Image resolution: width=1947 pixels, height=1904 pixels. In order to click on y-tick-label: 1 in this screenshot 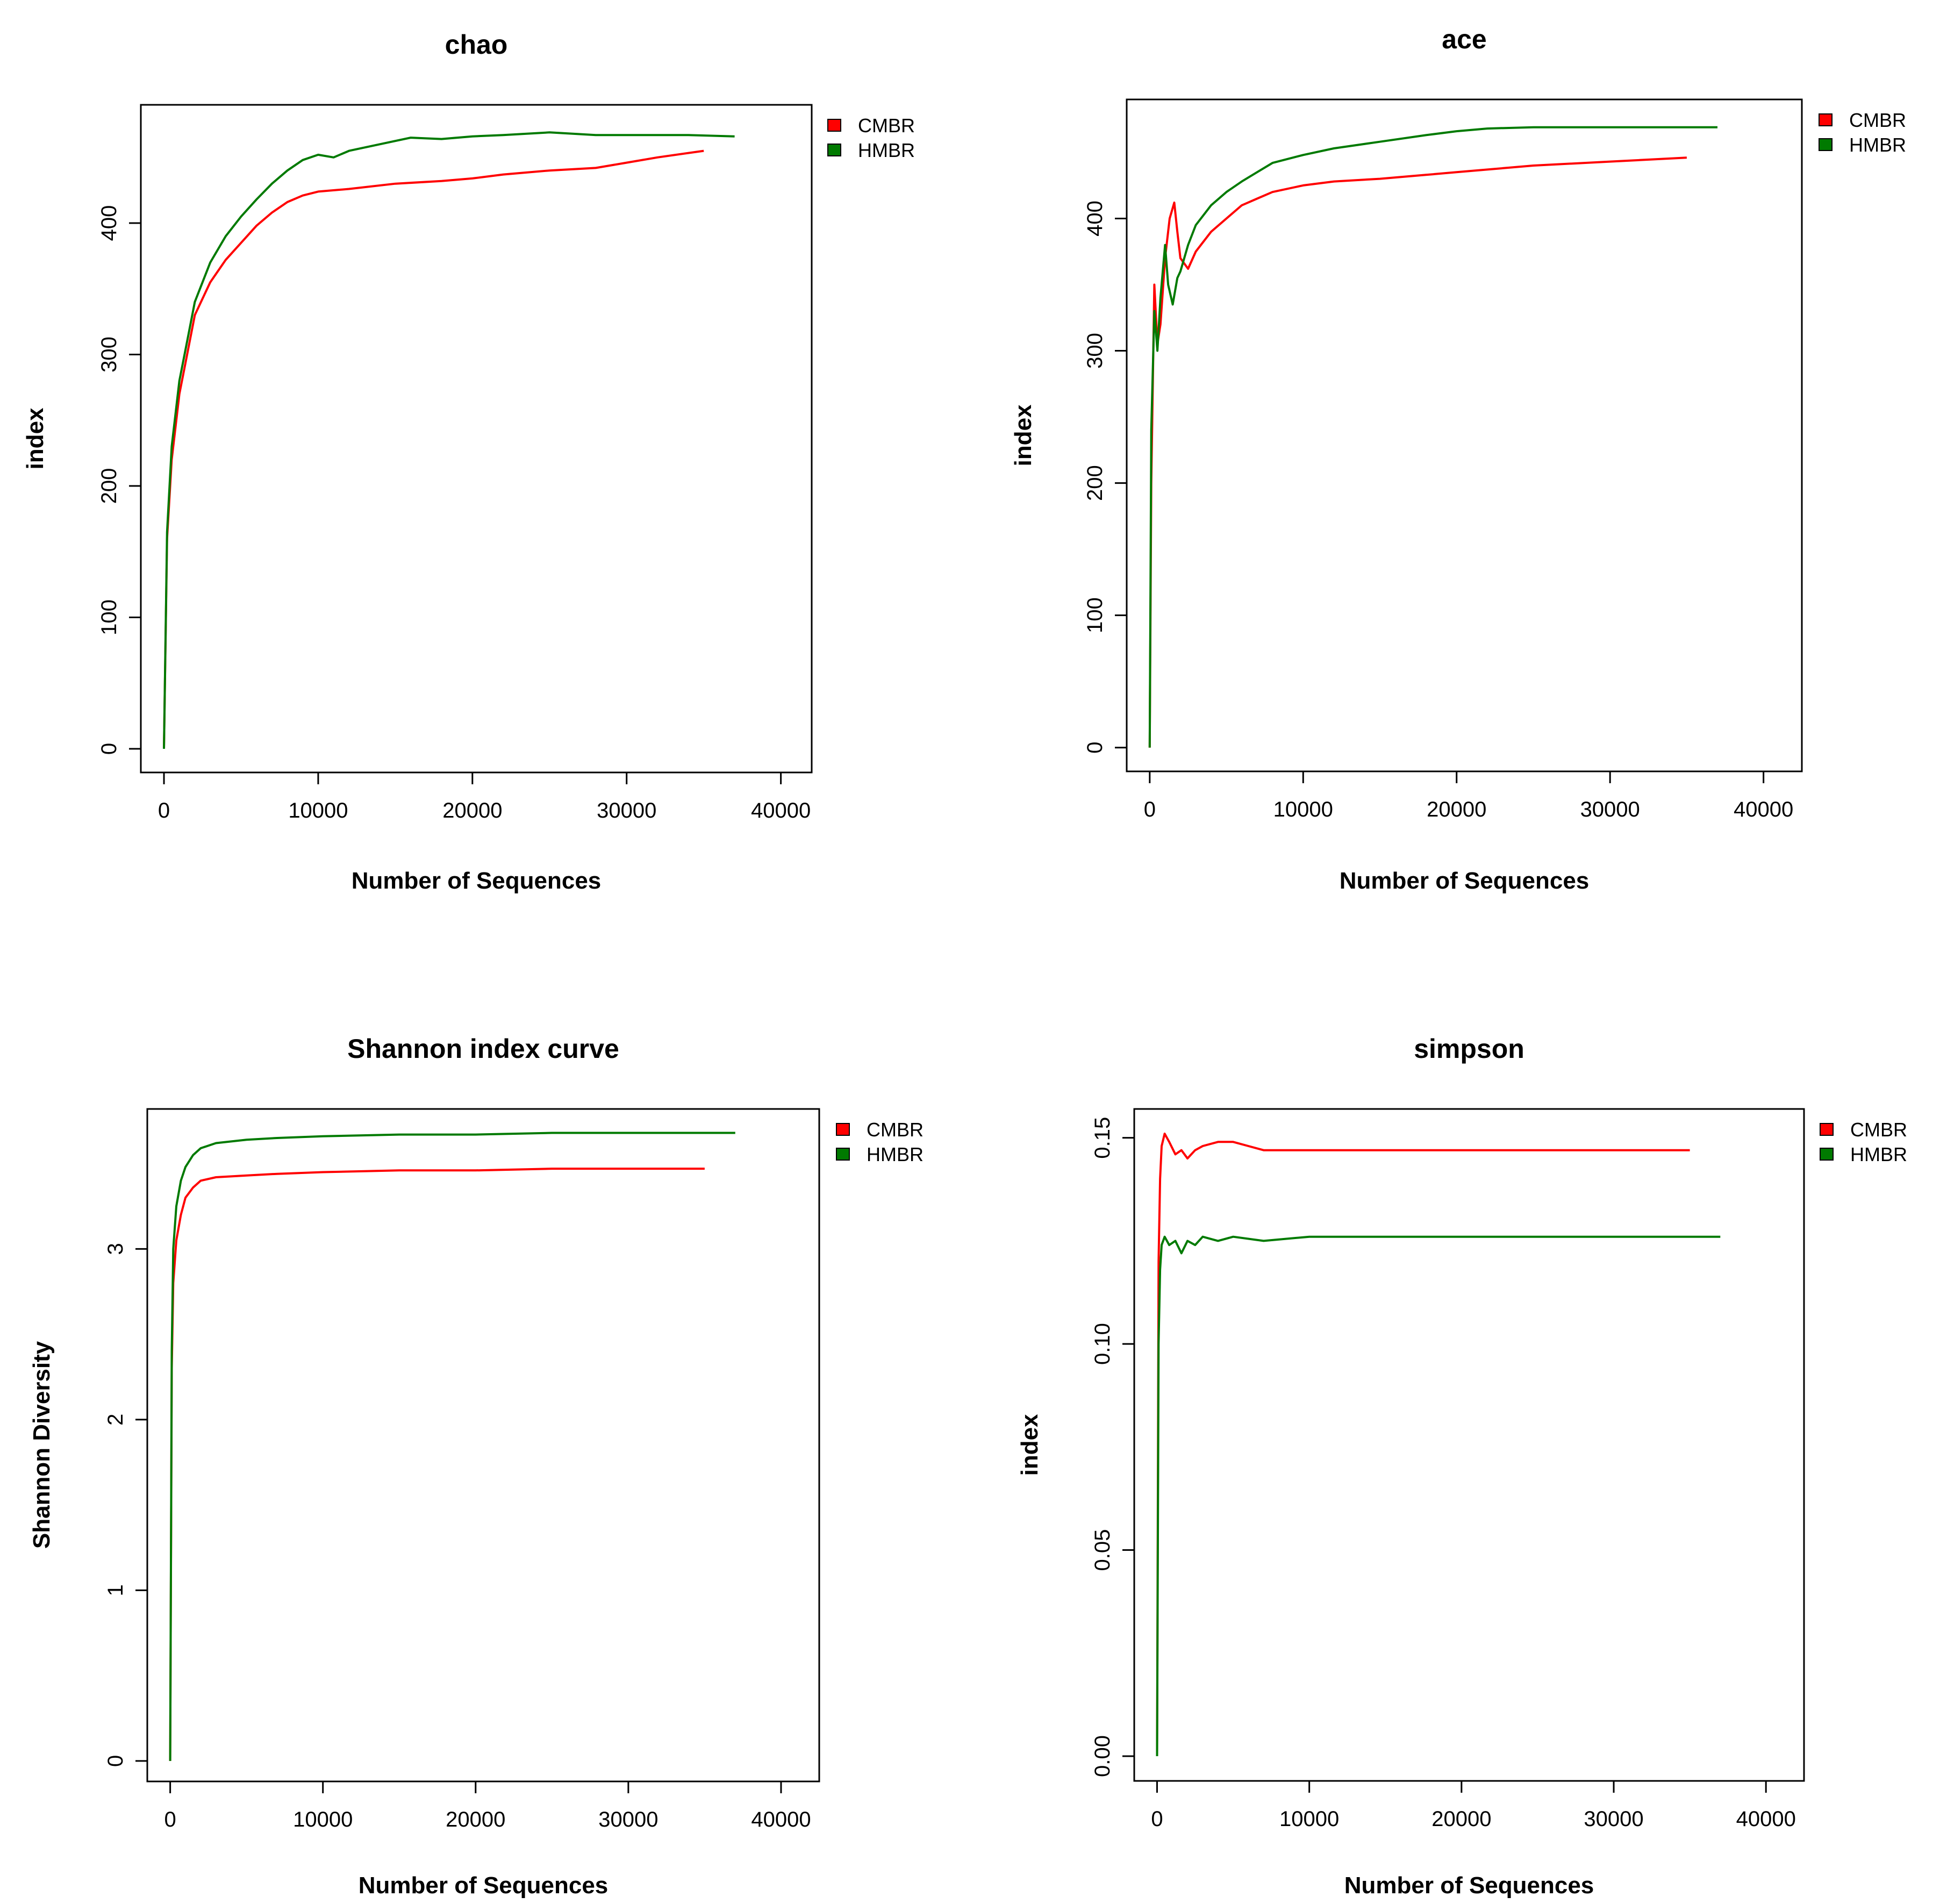, I will do `click(115, 1590)`.